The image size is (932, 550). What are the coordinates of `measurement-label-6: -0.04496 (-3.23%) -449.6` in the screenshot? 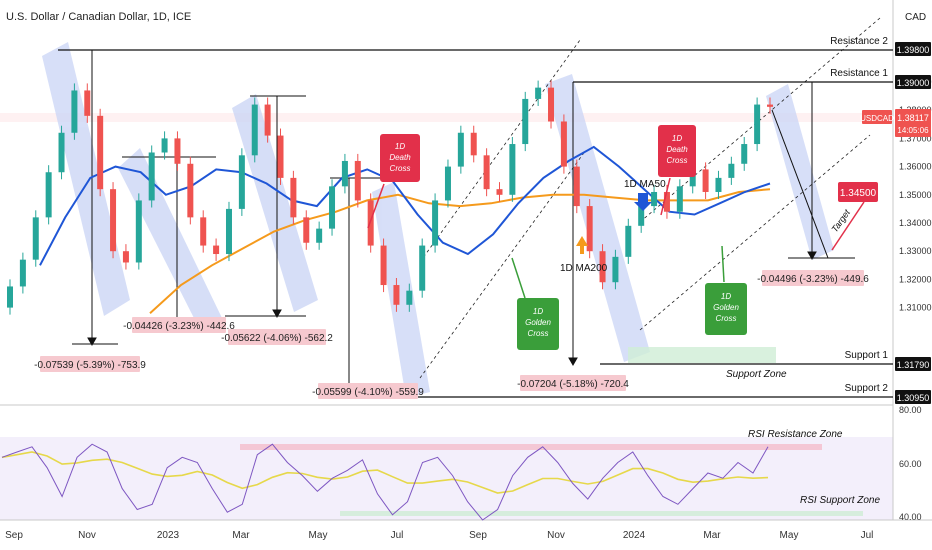 It's located at (813, 279).